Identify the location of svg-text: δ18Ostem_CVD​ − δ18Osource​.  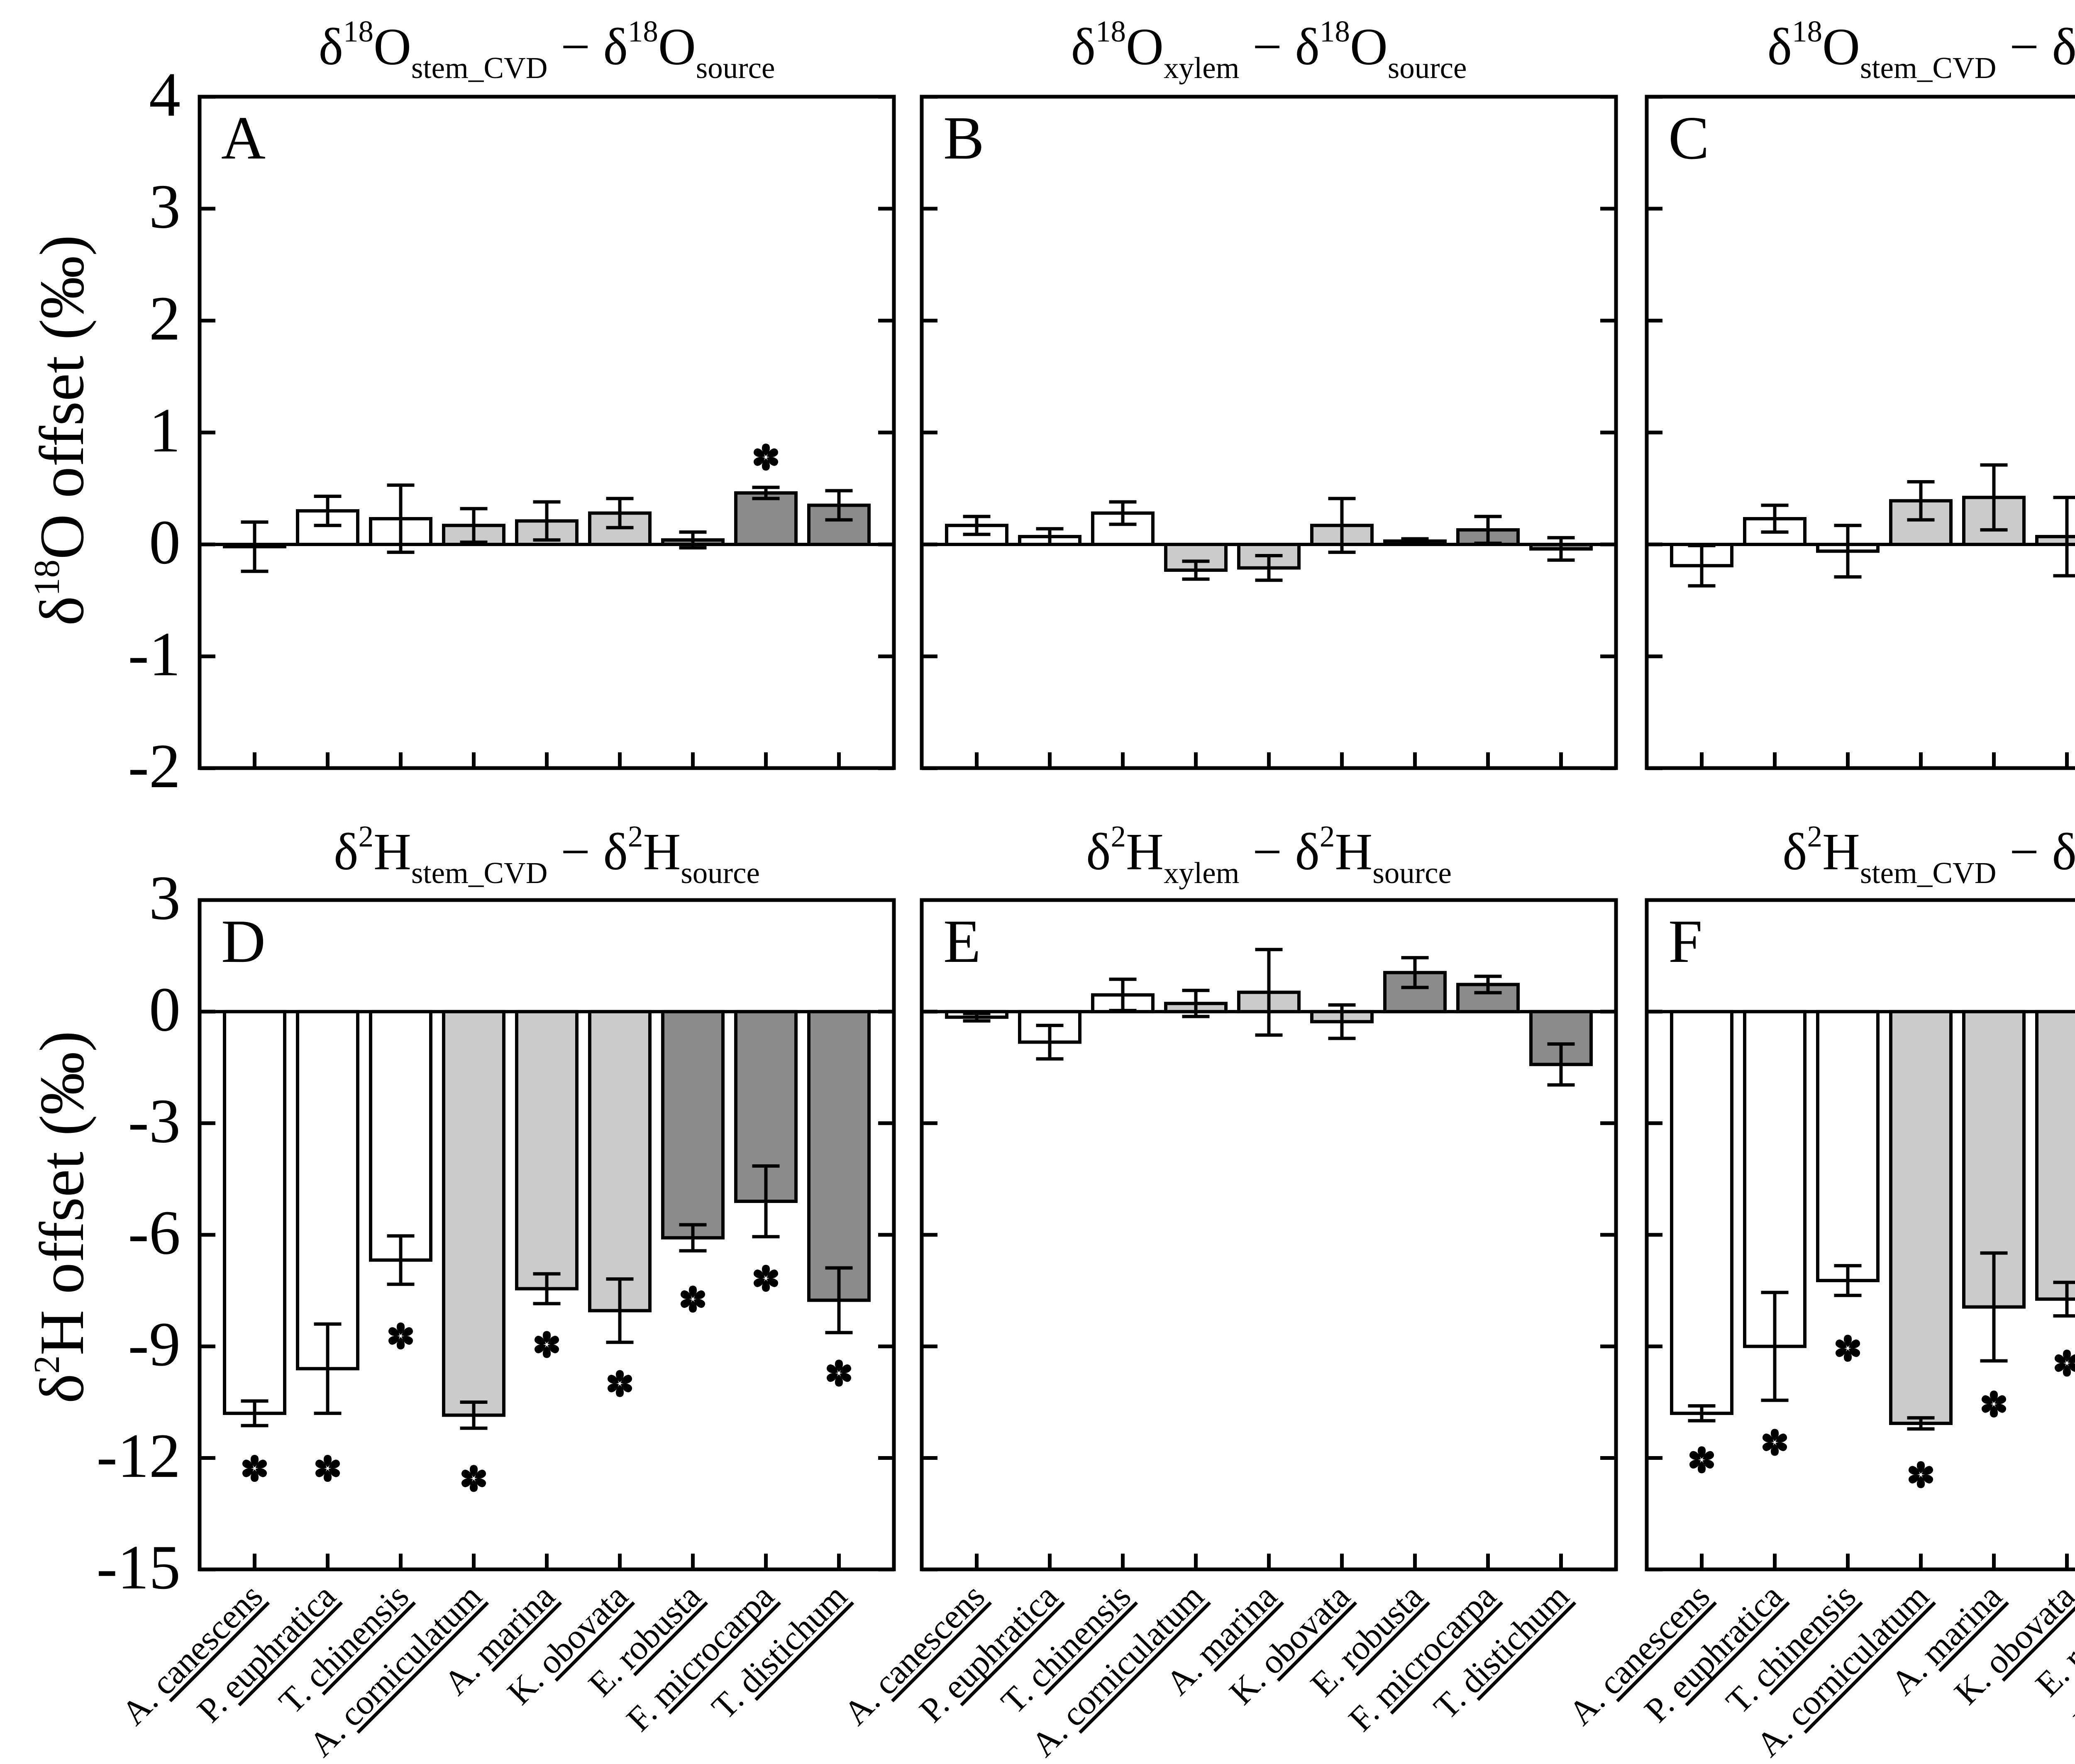
(547, 50).